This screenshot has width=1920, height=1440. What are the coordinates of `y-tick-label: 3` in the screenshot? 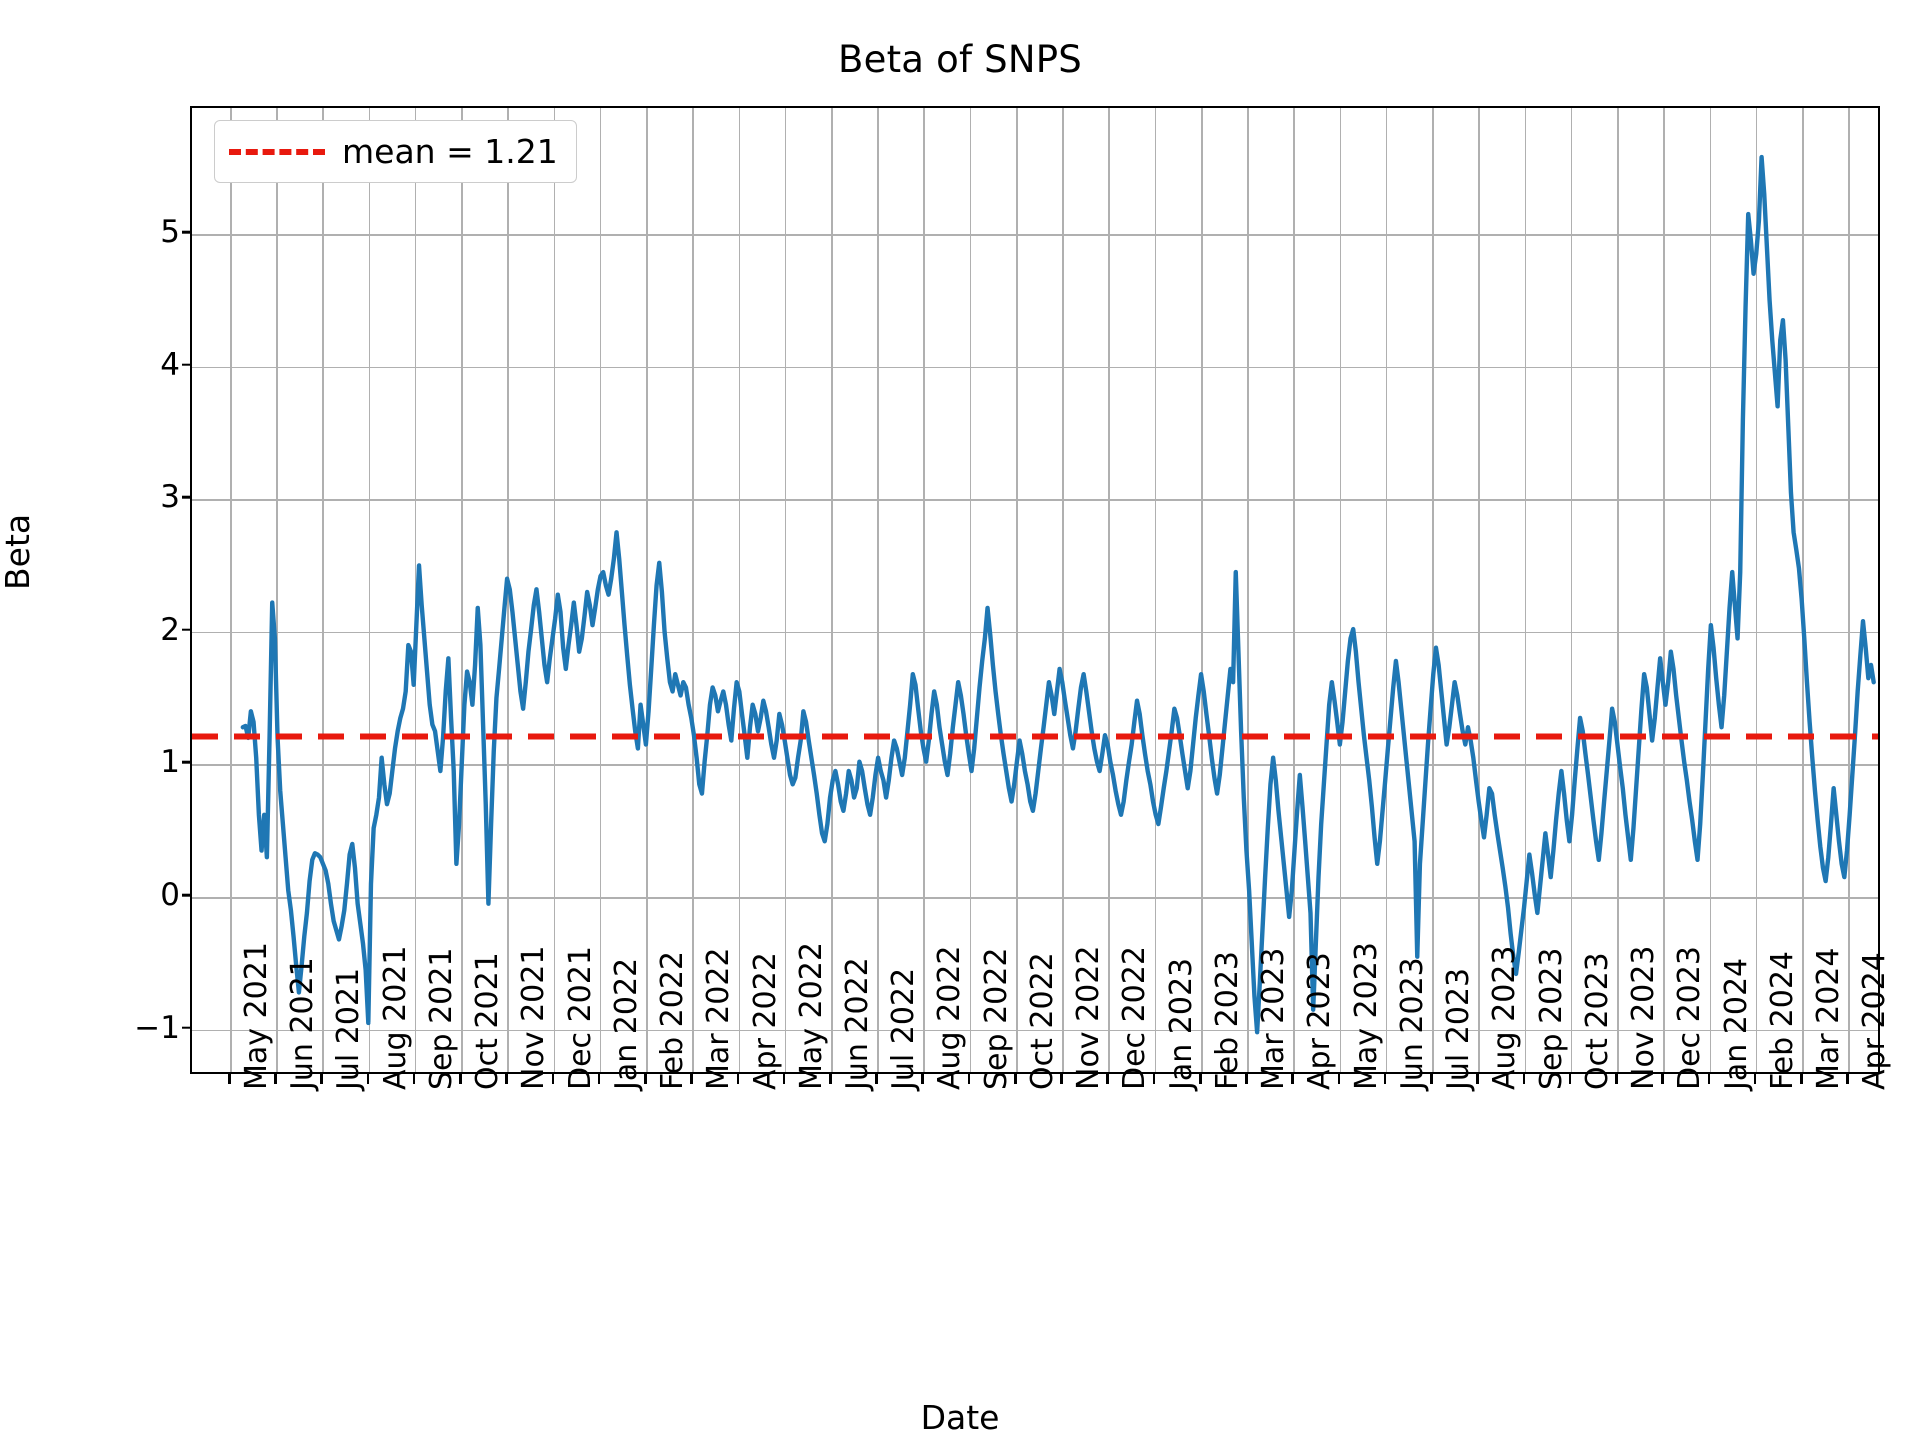 It's located at (170, 497).